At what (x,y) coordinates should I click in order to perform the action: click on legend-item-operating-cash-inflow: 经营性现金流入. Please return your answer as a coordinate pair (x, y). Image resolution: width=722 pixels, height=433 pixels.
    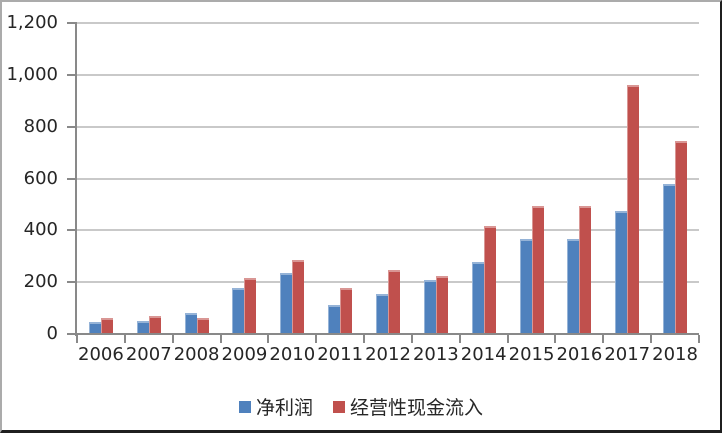
    Looking at the image, I should click on (408, 406).